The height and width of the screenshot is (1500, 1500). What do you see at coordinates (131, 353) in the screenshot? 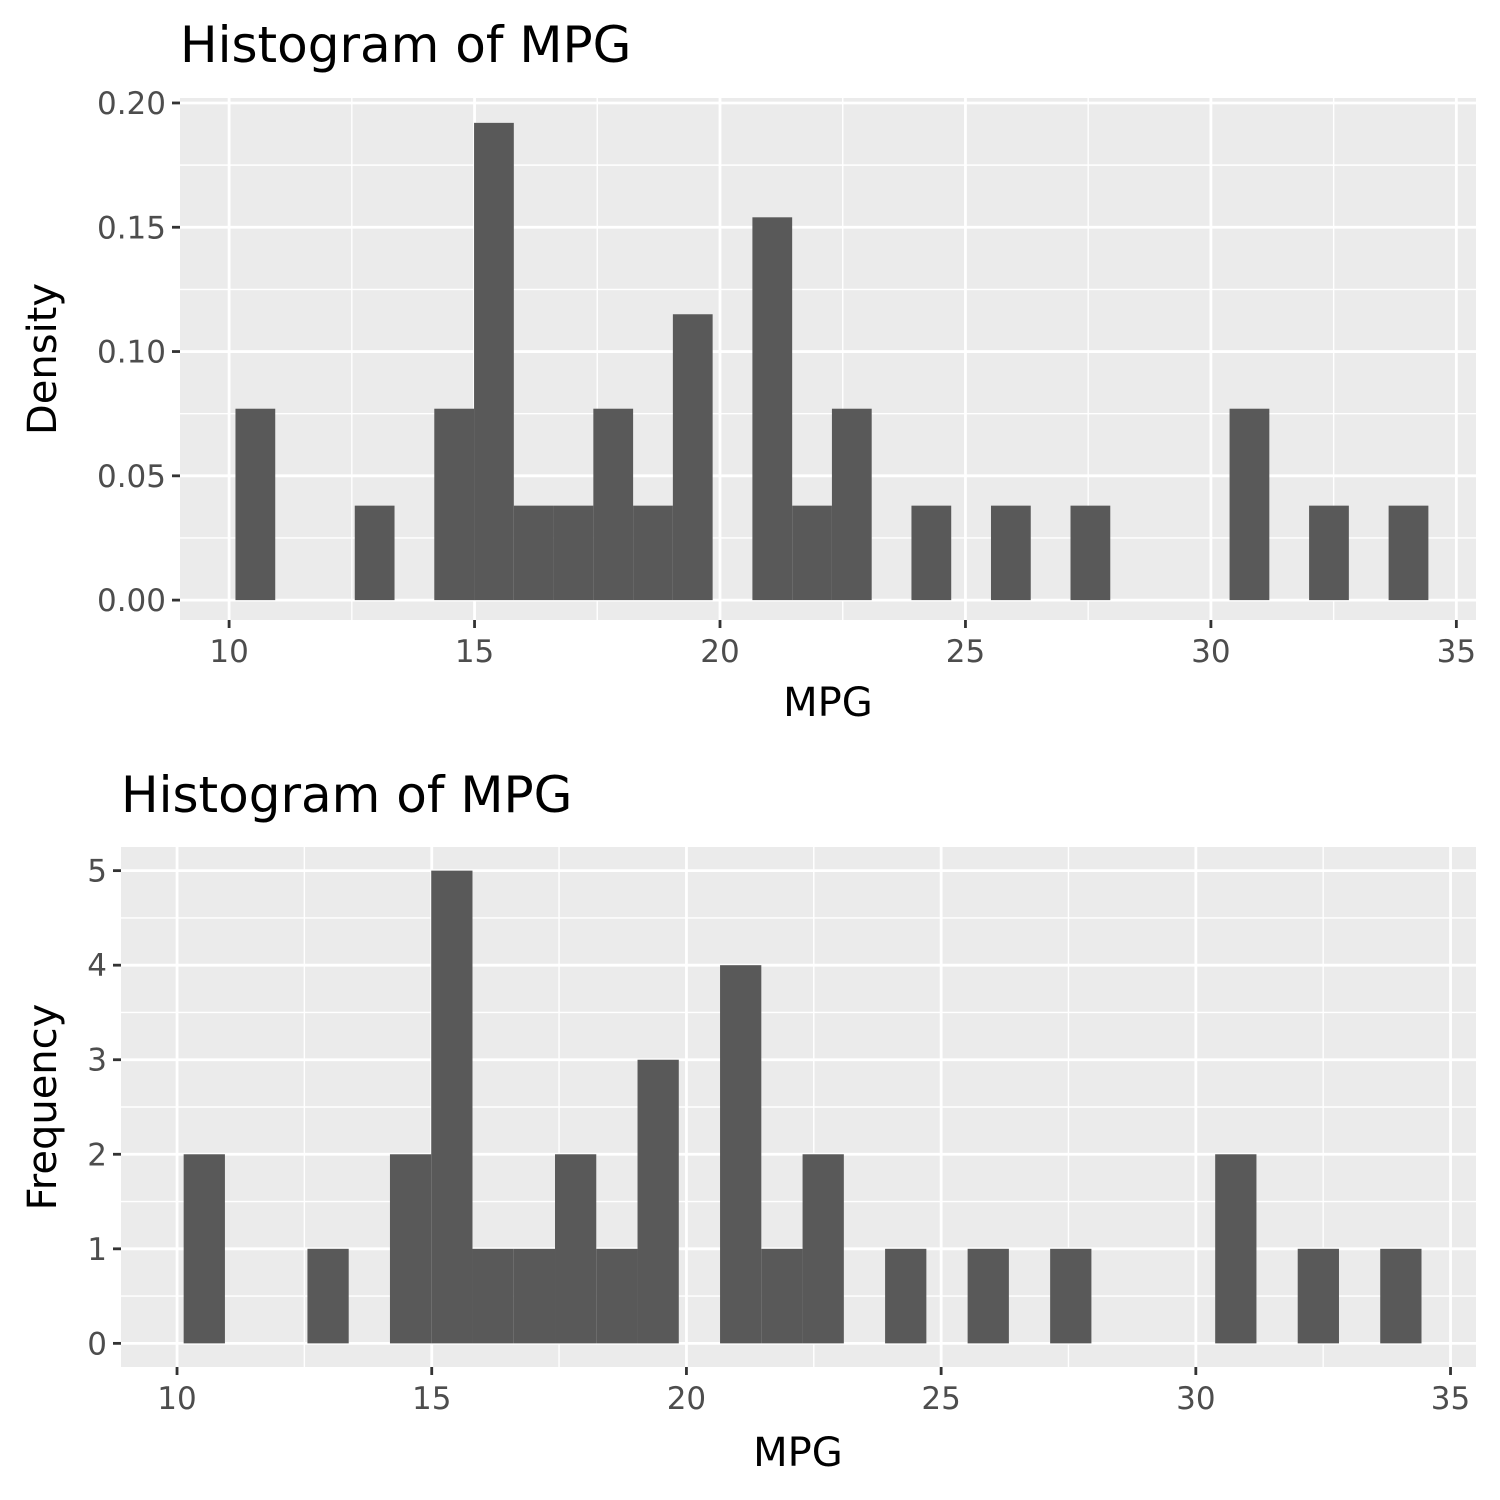
I see `y-tick-label: 0.10` at bounding box center [131, 353].